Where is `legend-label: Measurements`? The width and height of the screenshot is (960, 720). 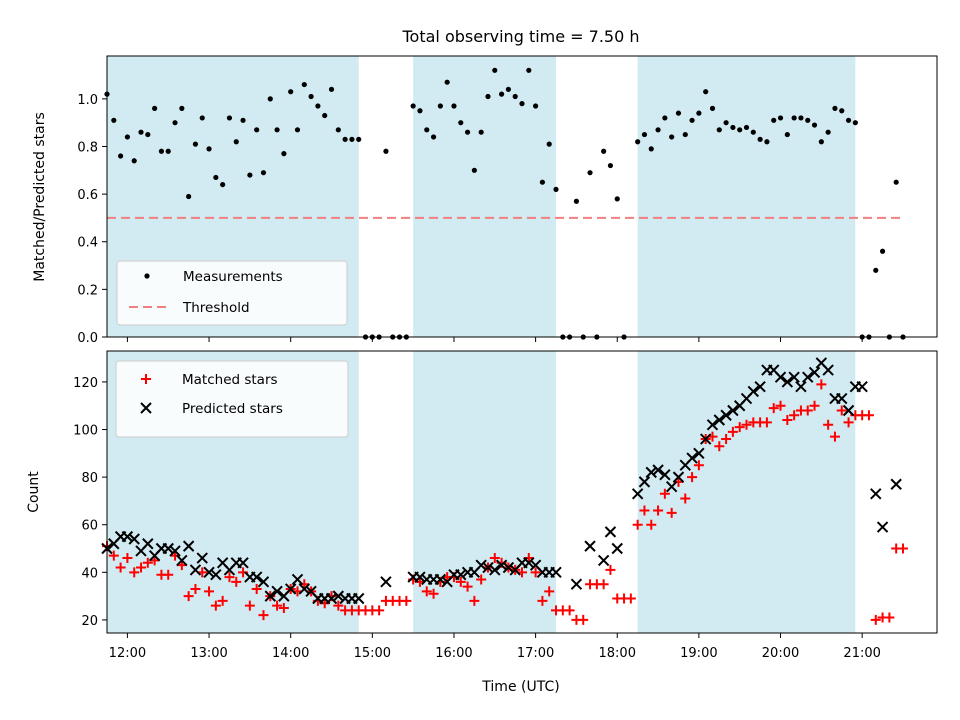 legend-label: Measurements is located at coordinates (233, 277).